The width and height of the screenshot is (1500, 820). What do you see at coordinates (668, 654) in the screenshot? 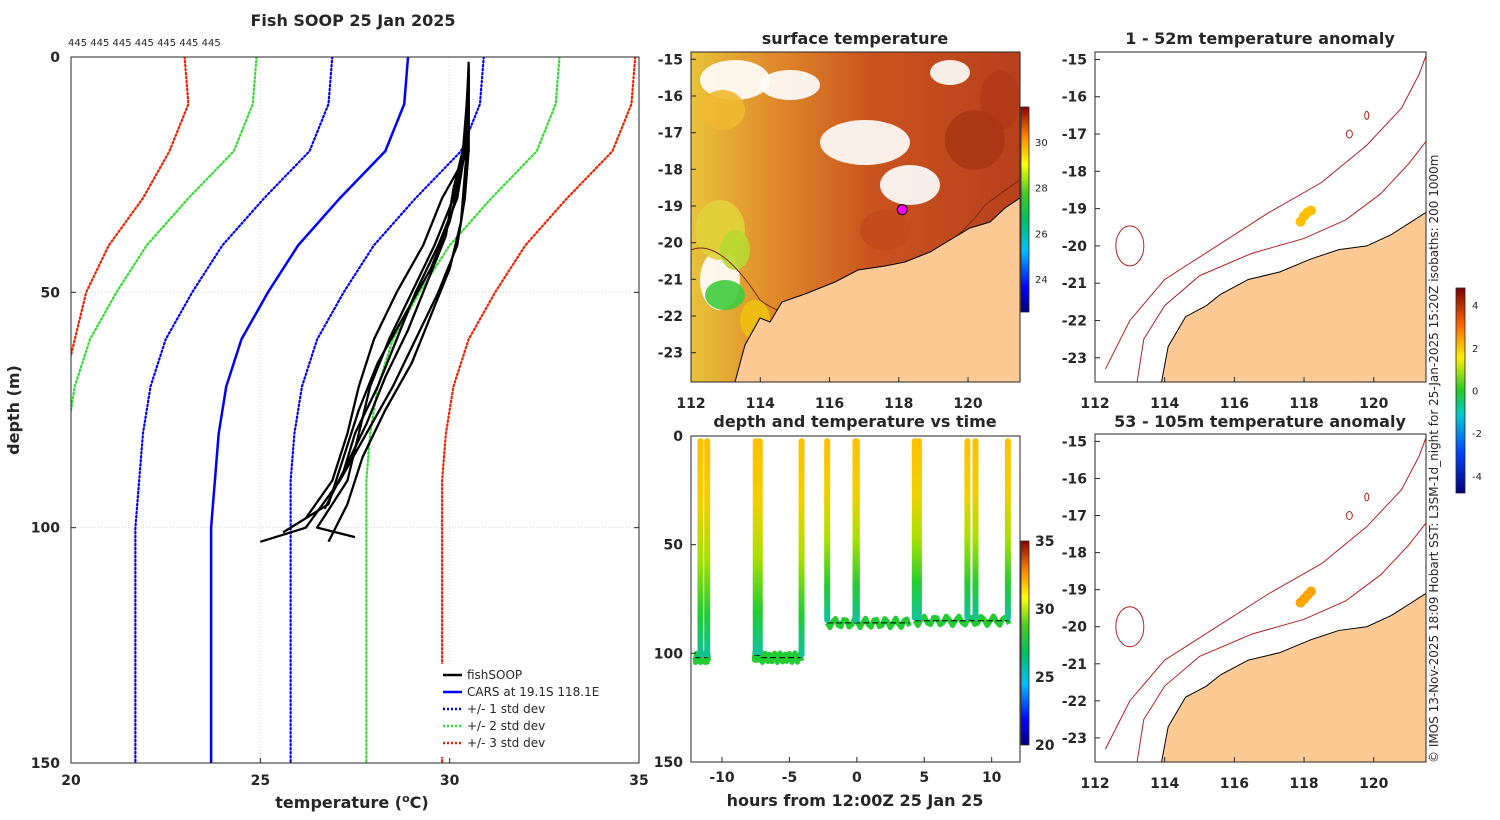
I see `timeseries-ytick-label: 100` at bounding box center [668, 654].